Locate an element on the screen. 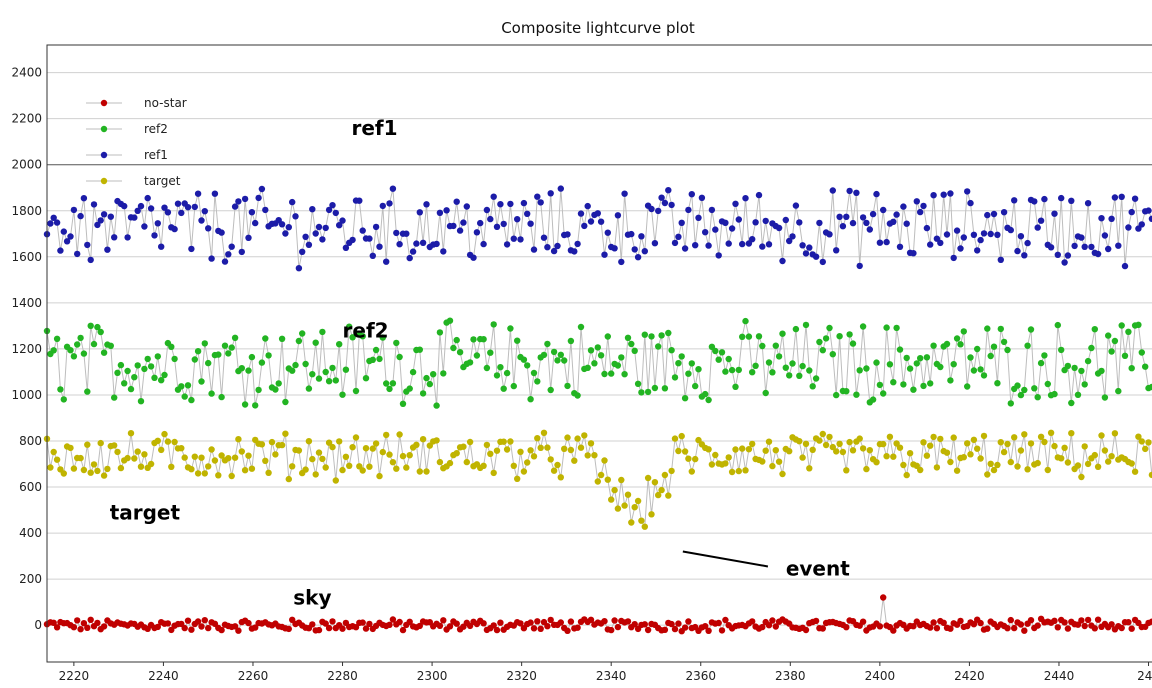 This screenshot has width=1152, height=688. legend: no-star ref2 ref1 target is located at coordinates (136, 142).